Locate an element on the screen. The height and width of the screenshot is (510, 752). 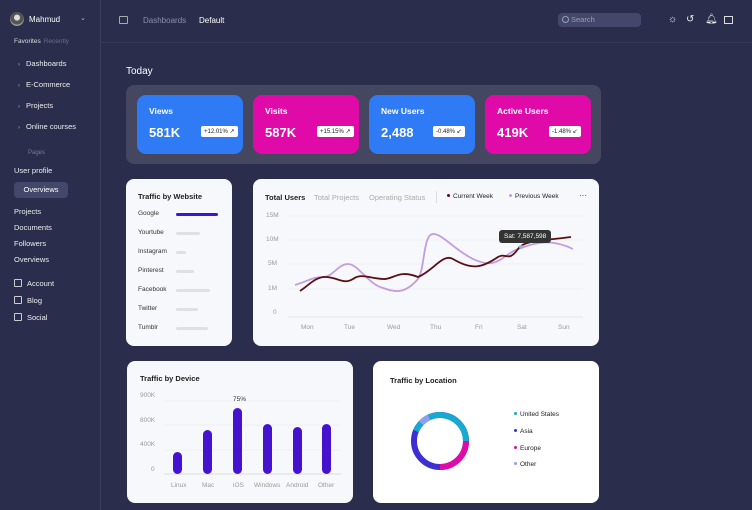
legend-previous-week: Previous Week is located at coordinates (534, 196).